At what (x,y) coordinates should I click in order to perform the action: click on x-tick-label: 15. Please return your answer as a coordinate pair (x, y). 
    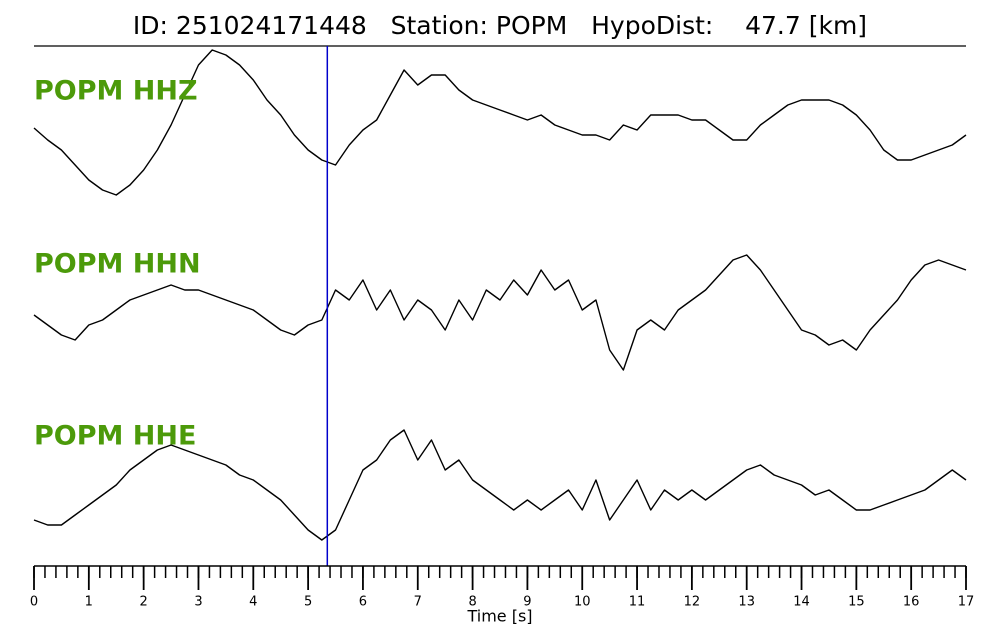
    Looking at the image, I should click on (856, 602).